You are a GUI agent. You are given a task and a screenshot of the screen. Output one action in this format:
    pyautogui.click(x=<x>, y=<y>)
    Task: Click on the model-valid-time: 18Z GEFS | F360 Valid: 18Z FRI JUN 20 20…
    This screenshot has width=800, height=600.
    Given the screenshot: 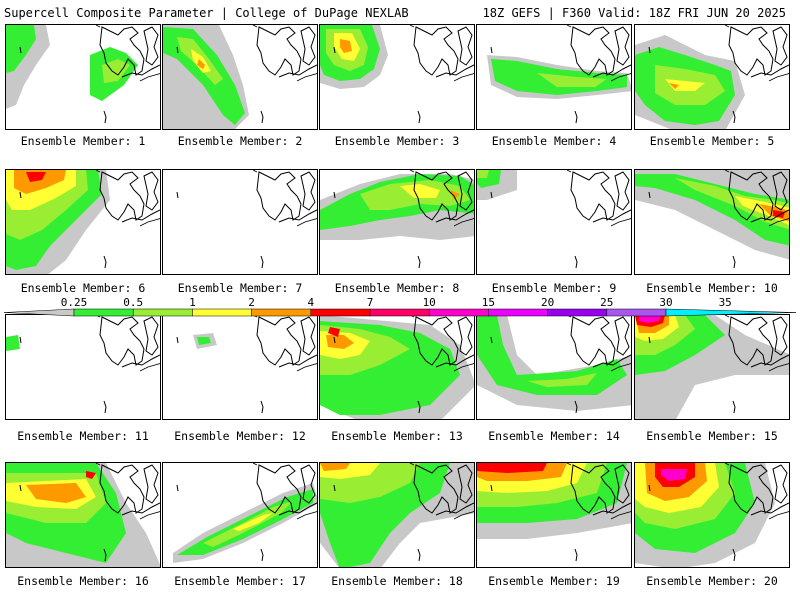 What is the action you would take?
    pyautogui.click(x=634, y=13)
    